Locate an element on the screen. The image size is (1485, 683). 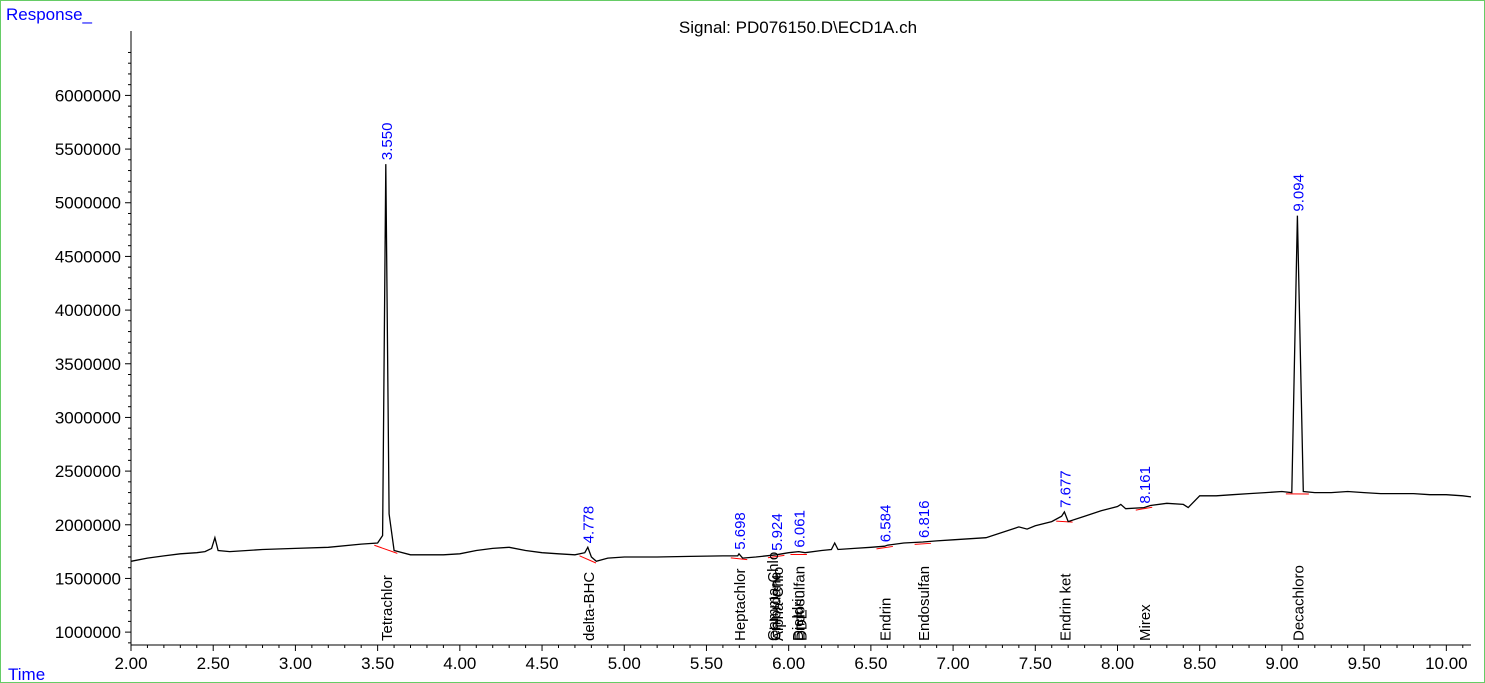
x-tick-label: 9.00 is located at coordinates (1281, 663).